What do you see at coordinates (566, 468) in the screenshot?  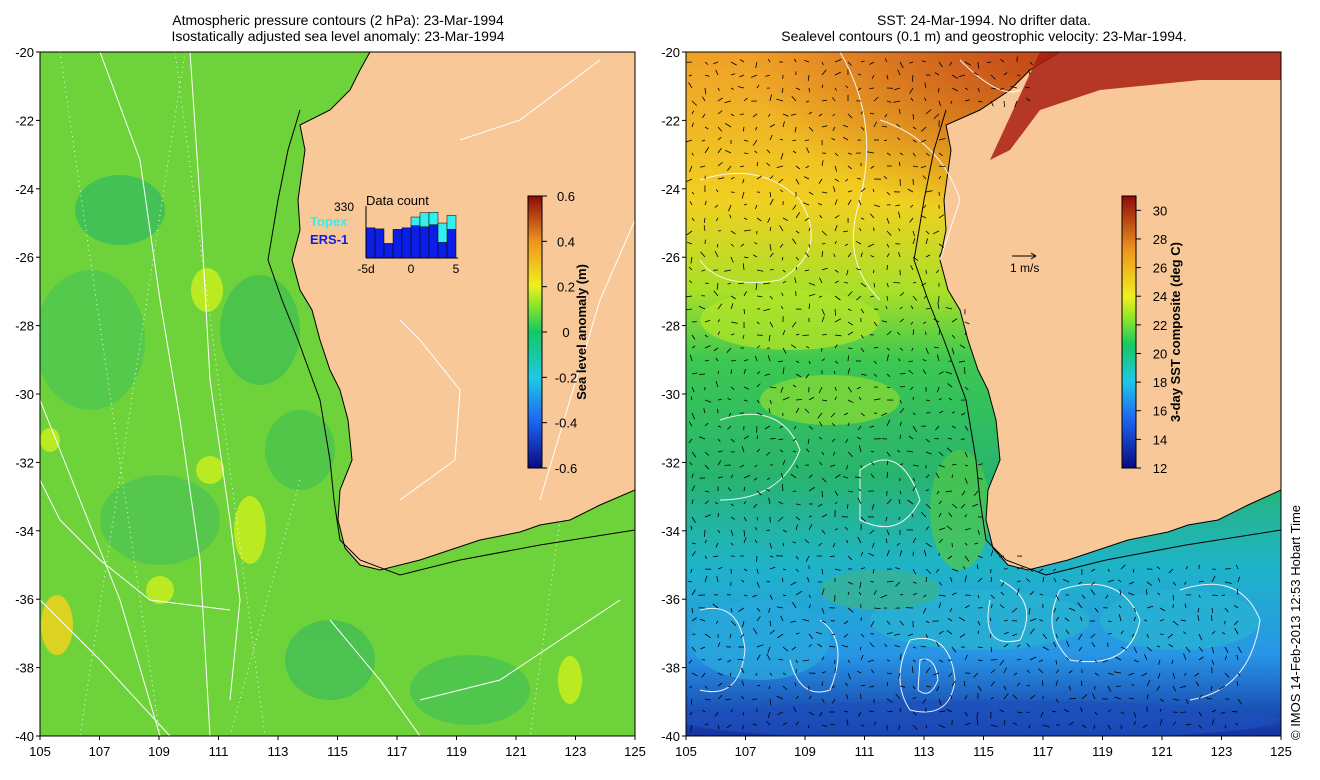 I see `colorbar-tick-label: -0.6` at bounding box center [566, 468].